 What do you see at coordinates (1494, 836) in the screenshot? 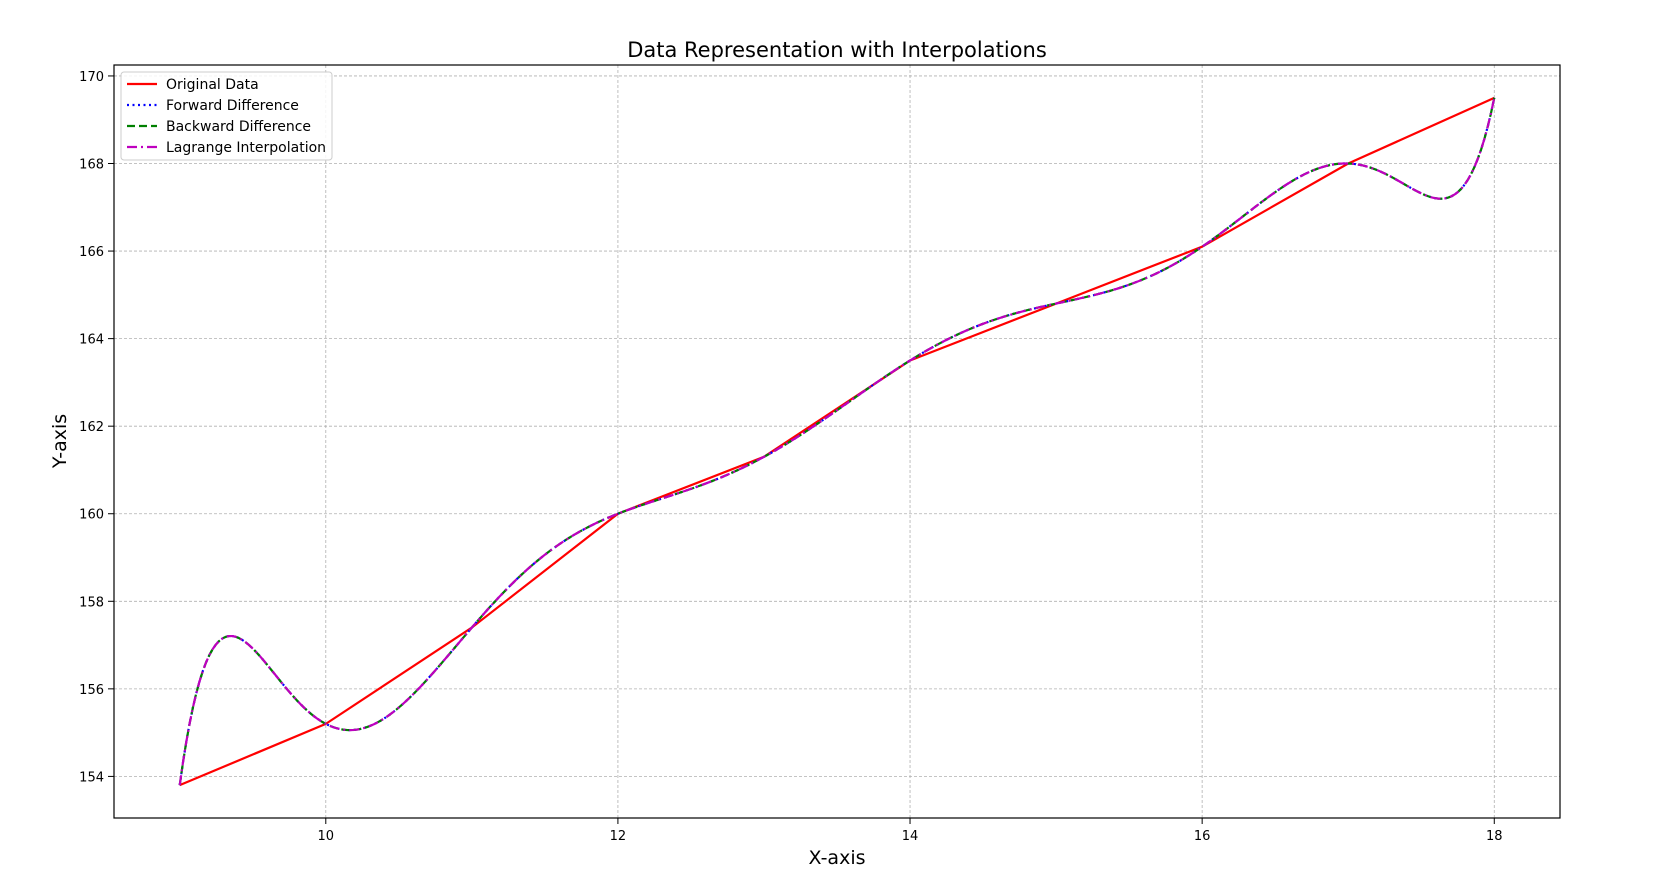
I see `x-tick-label: 18` at bounding box center [1494, 836].